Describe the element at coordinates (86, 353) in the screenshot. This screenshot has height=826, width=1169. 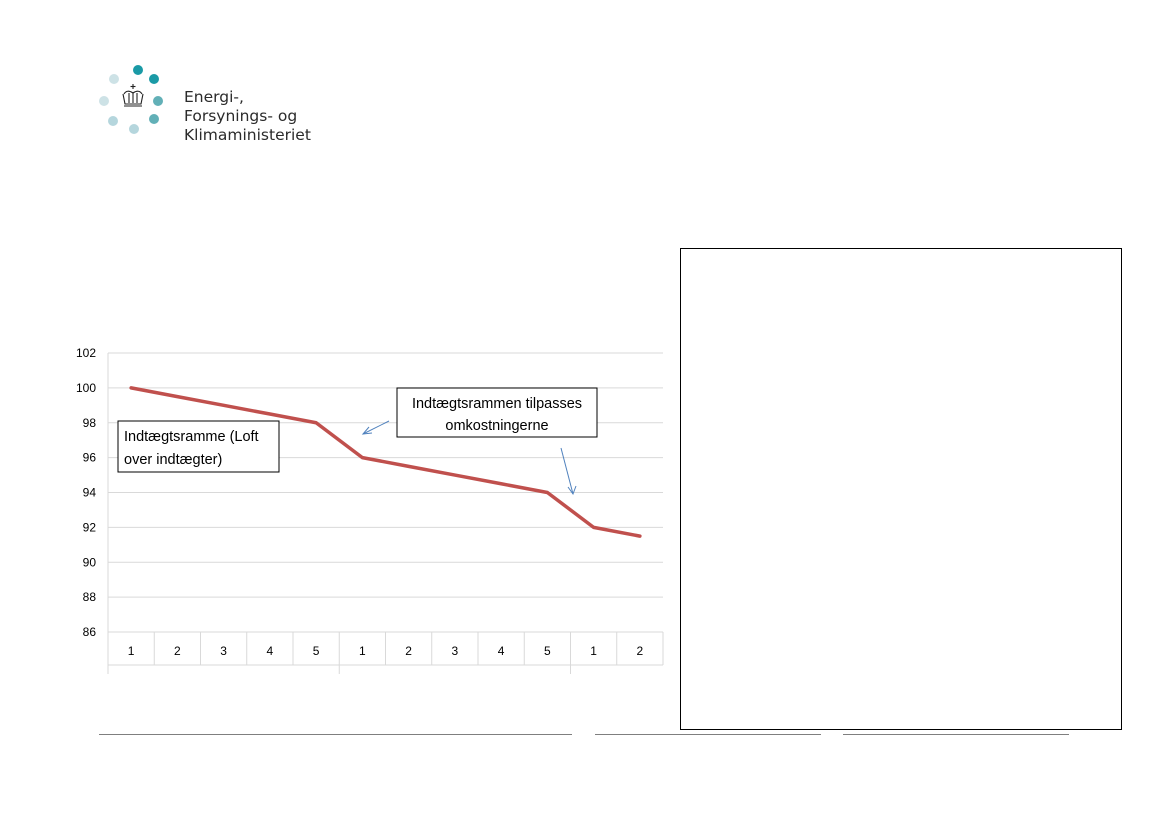
I see `y-tick-label: 102` at that location.